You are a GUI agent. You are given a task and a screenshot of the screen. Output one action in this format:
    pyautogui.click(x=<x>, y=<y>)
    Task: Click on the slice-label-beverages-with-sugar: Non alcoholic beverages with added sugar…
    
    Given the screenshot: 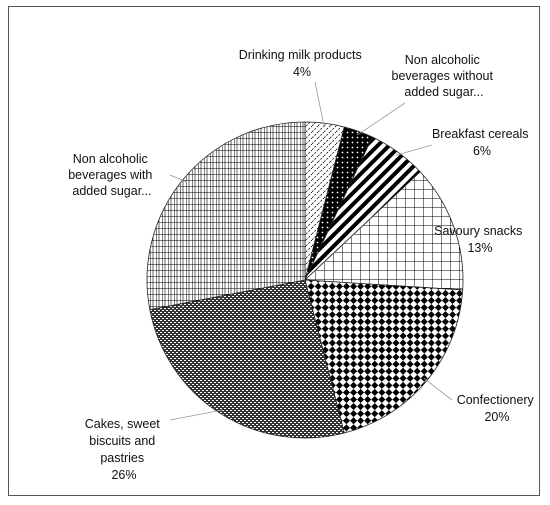 What is the action you would take?
    pyautogui.click(x=112, y=175)
    